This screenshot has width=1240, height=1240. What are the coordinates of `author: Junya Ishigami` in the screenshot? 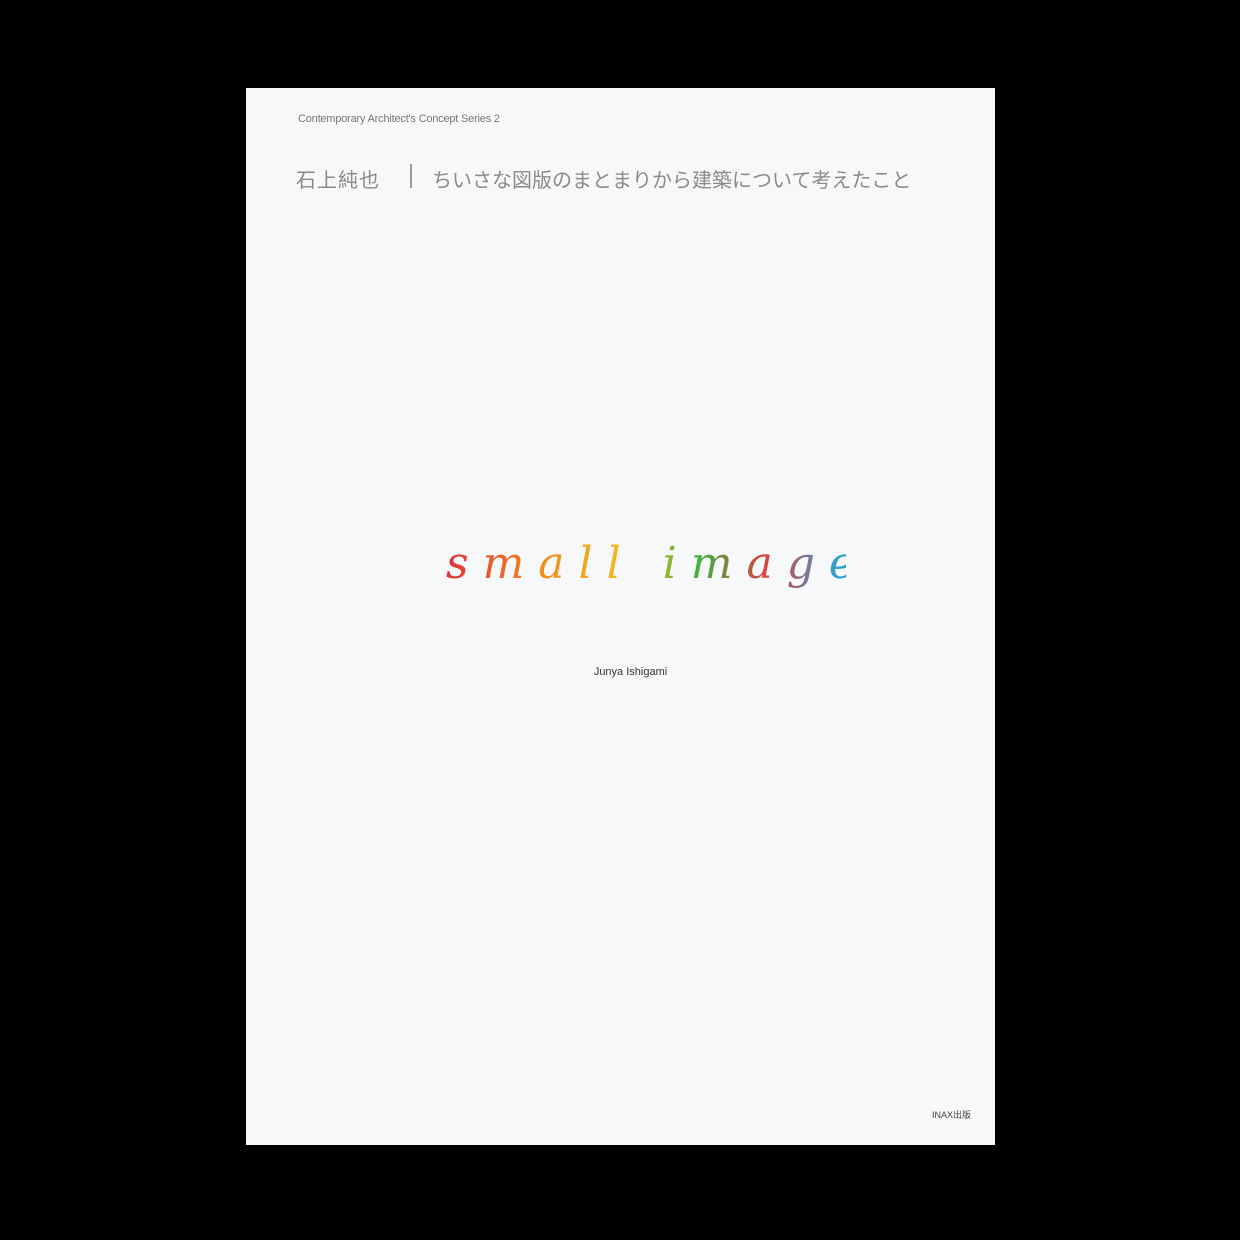 It's located at (630, 672).